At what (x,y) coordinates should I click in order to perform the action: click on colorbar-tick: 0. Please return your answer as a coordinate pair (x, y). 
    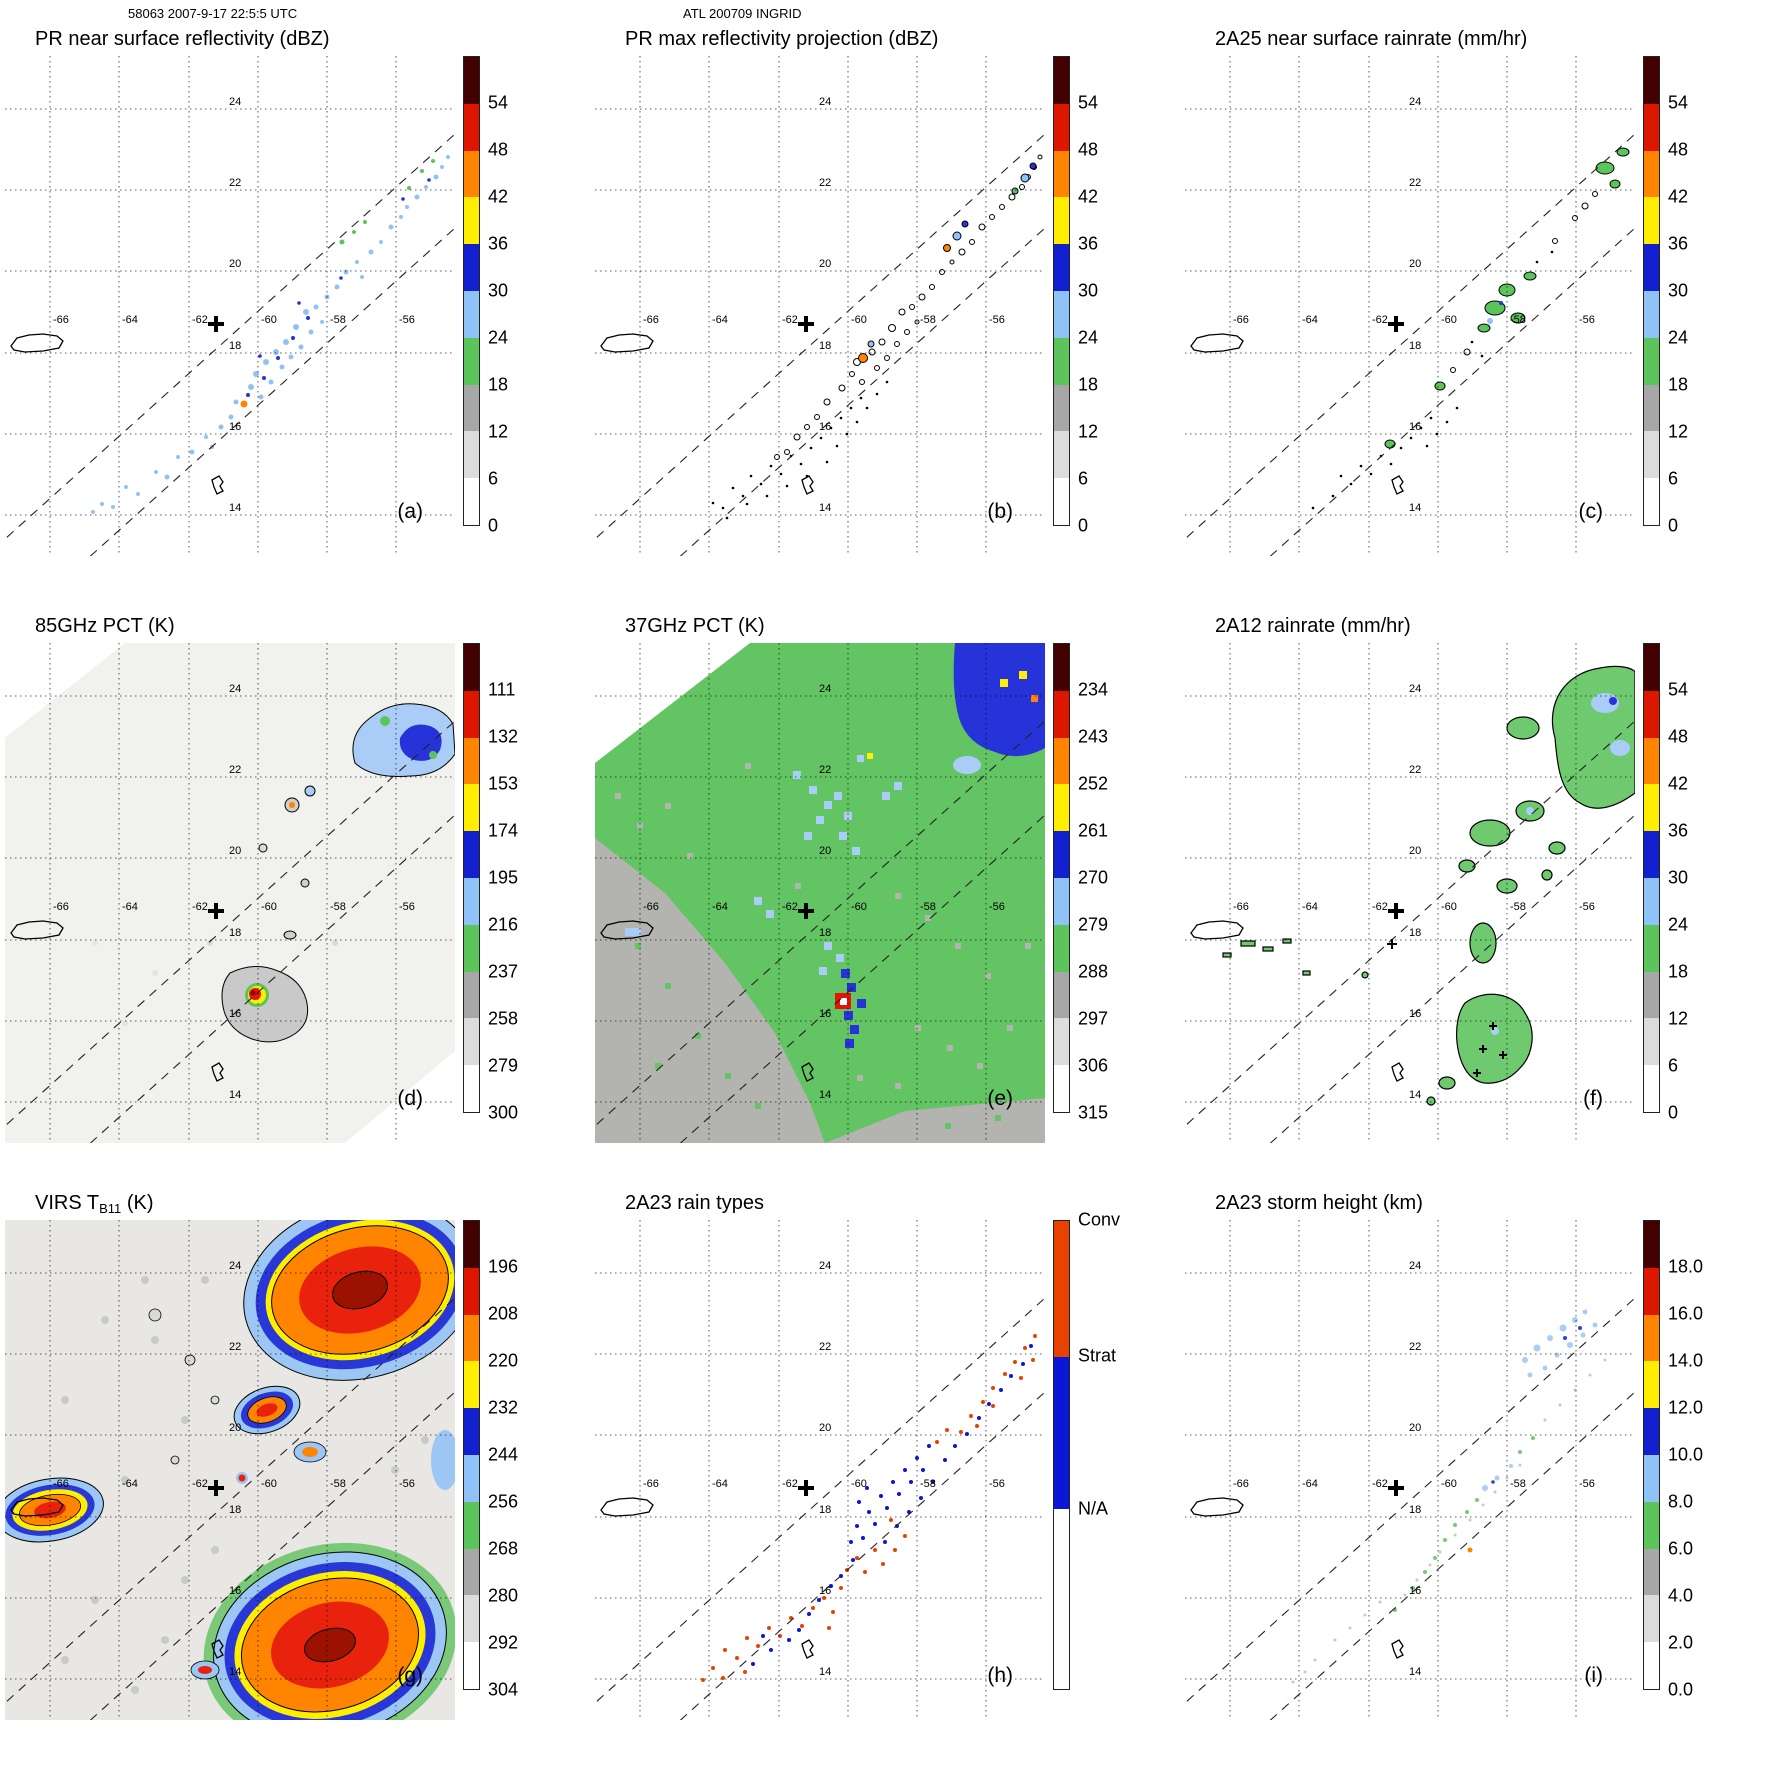
    Looking at the image, I should click on (1673, 525).